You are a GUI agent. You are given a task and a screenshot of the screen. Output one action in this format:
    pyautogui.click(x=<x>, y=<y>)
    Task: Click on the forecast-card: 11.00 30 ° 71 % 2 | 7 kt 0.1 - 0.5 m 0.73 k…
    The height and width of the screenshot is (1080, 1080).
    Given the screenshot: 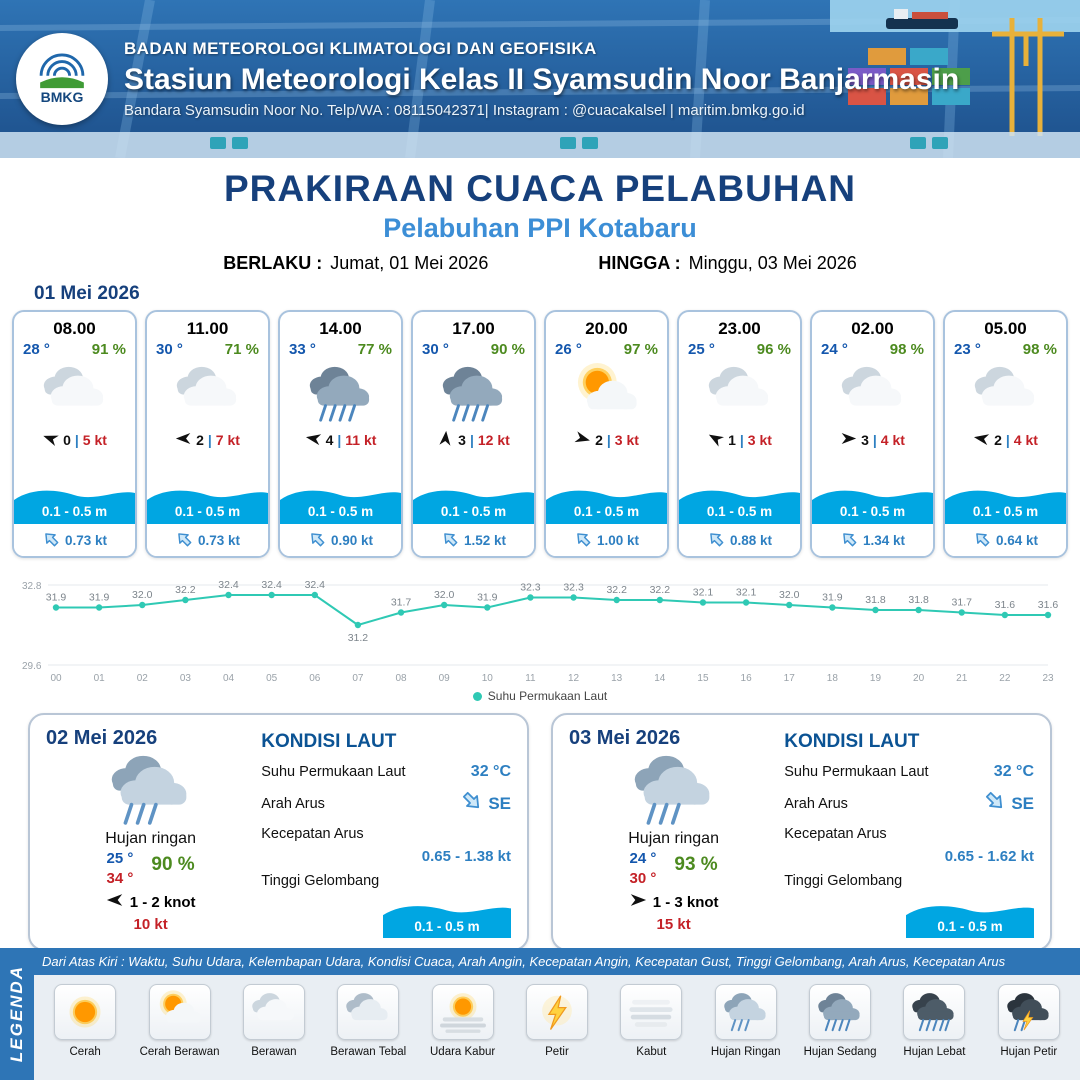 What is the action you would take?
    pyautogui.click(x=207, y=434)
    